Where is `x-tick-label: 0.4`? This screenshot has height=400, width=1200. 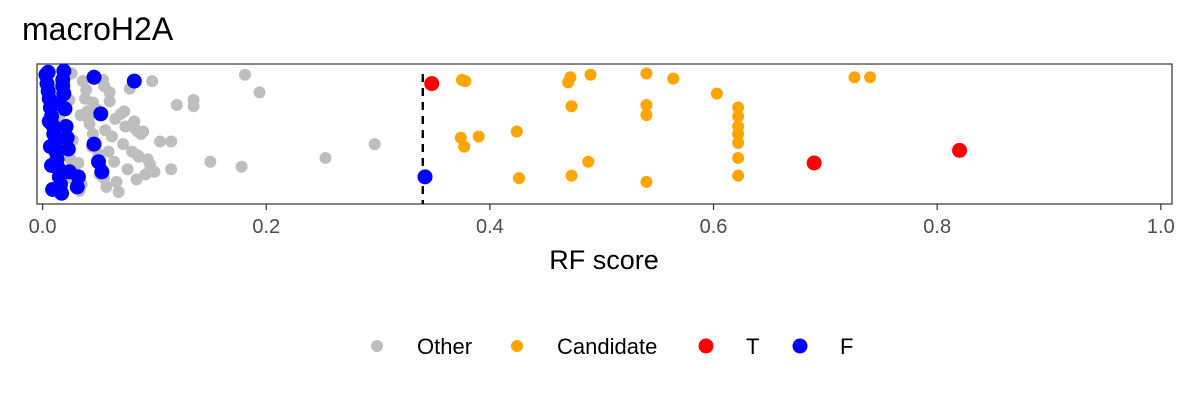 x-tick-label: 0.4 is located at coordinates (490, 227).